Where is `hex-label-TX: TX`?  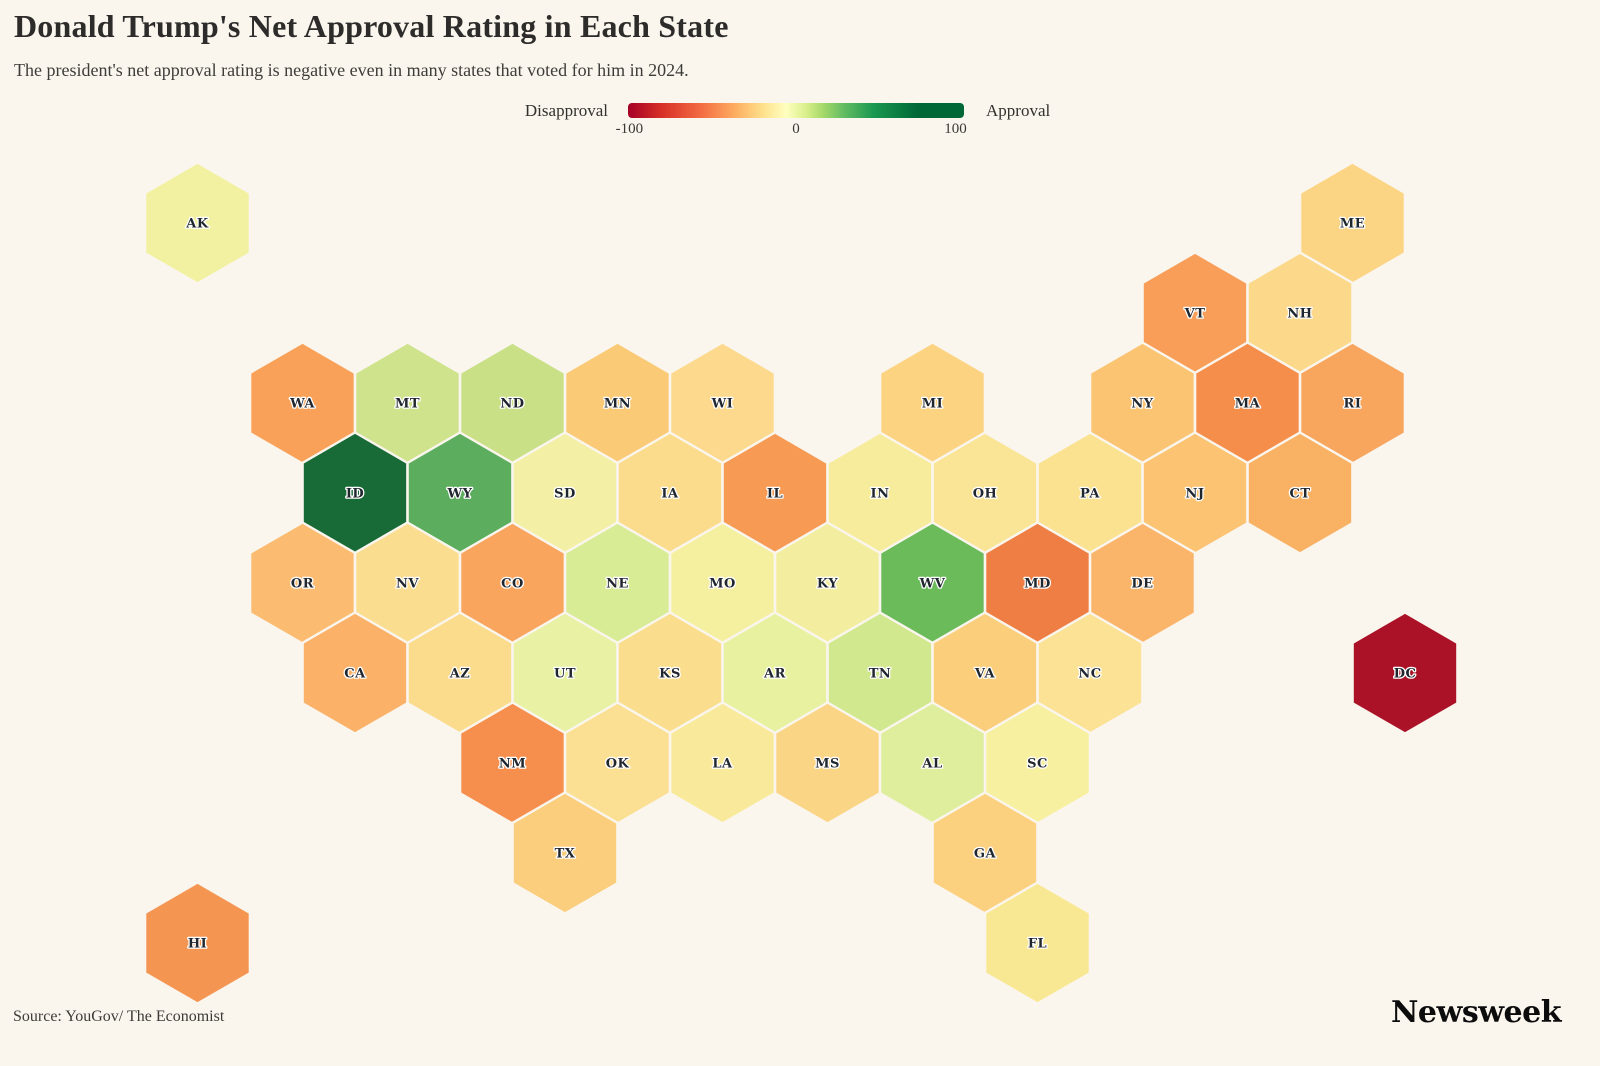
hex-label-TX: TX is located at coordinates (565, 854).